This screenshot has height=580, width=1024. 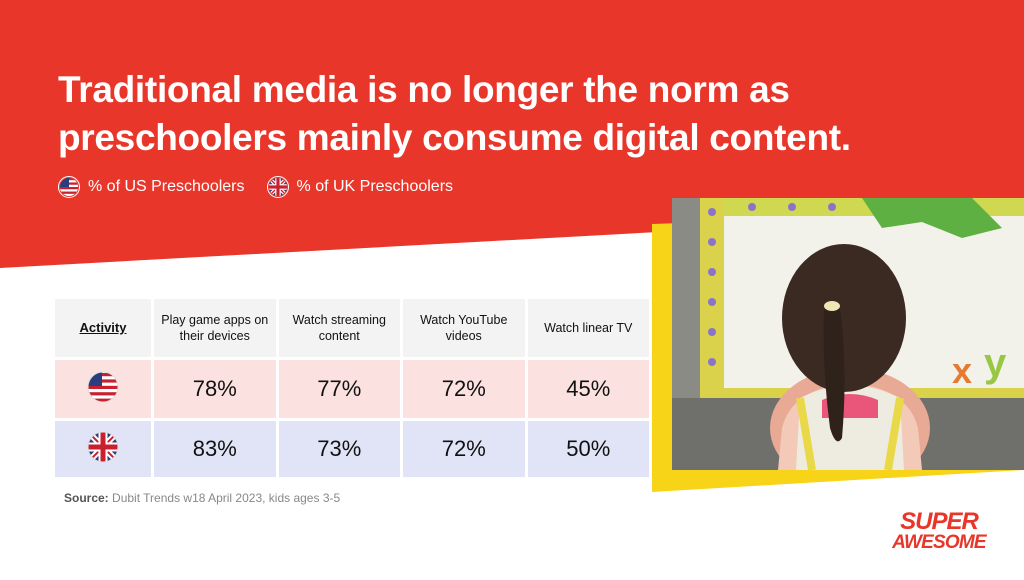 I want to click on uk-value-watch-streaming: 73%, so click(x=339, y=449).